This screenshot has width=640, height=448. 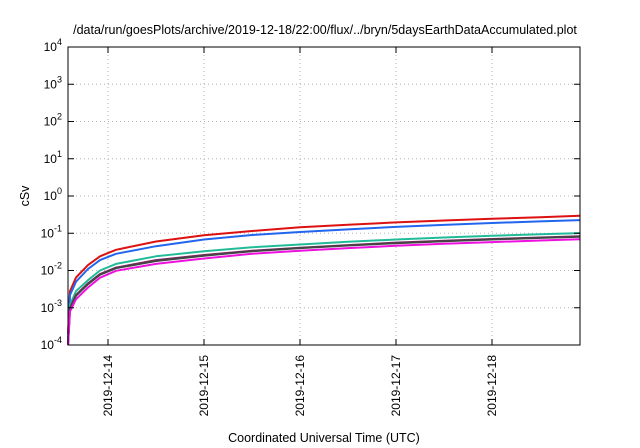 I want to click on y-tick-label: 10⁻⁴, so click(x=51, y=343).